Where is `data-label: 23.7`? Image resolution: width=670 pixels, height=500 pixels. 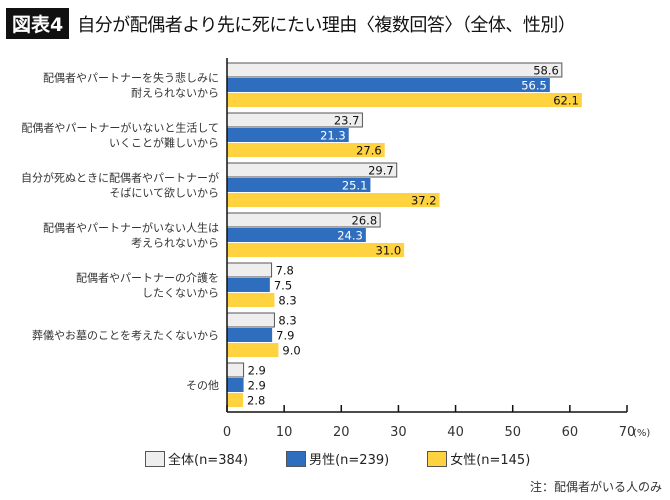 data-label: 23.7 is located at coordinates (347, 121).